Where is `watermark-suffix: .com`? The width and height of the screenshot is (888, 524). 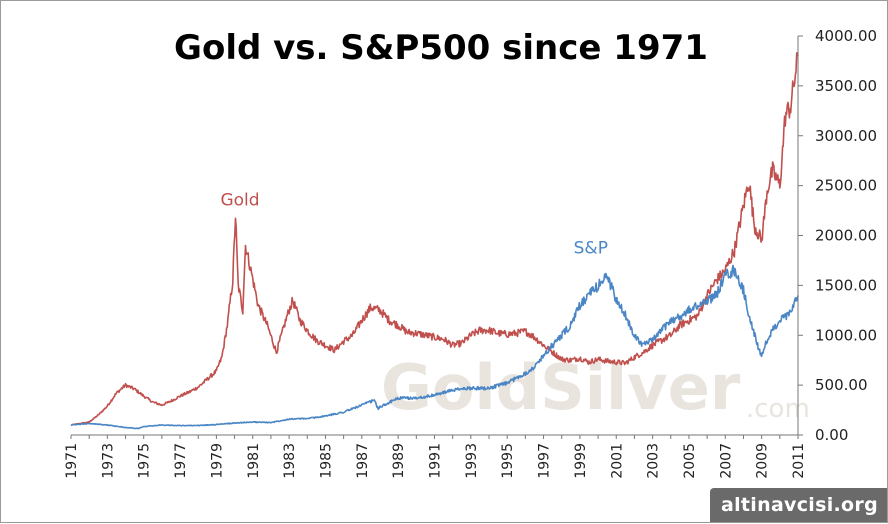
watermark-suffix: .com is located at coordinates (778, 409).